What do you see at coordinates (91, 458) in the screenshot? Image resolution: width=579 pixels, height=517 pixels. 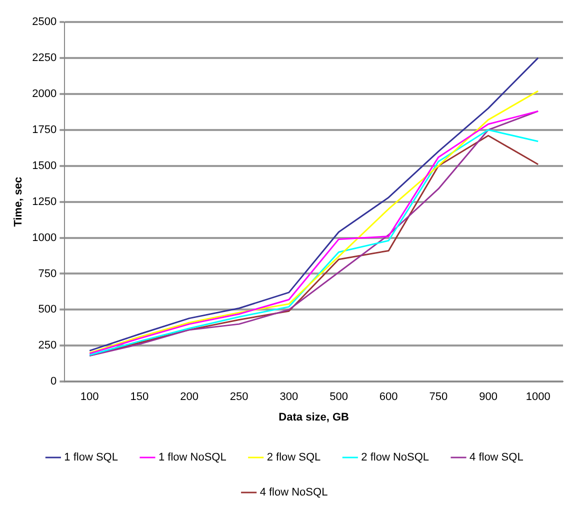 I see `legend-label: 1 flow SQL` at bounding box center [91, 458].